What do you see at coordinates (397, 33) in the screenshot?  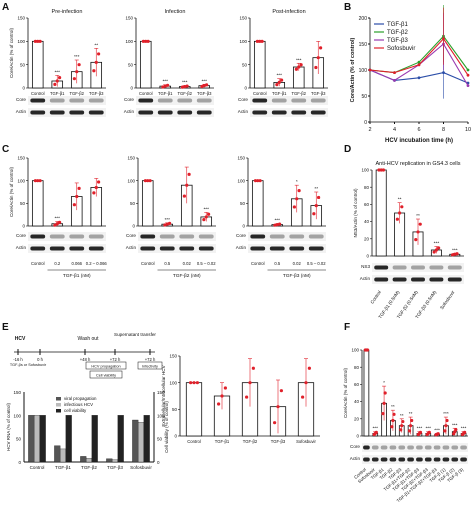 I see `legend-label: TGF-β2` at bounding box center [397, 33].